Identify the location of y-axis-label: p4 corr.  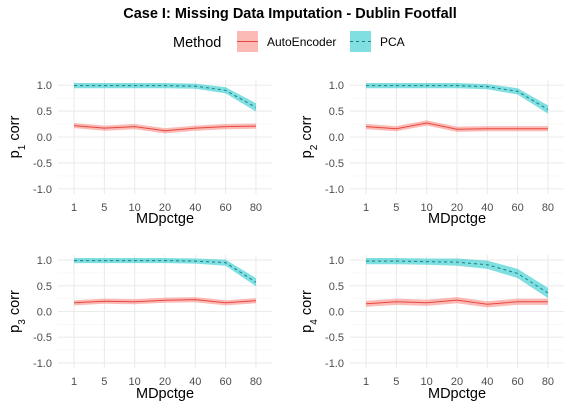
(309, 311).